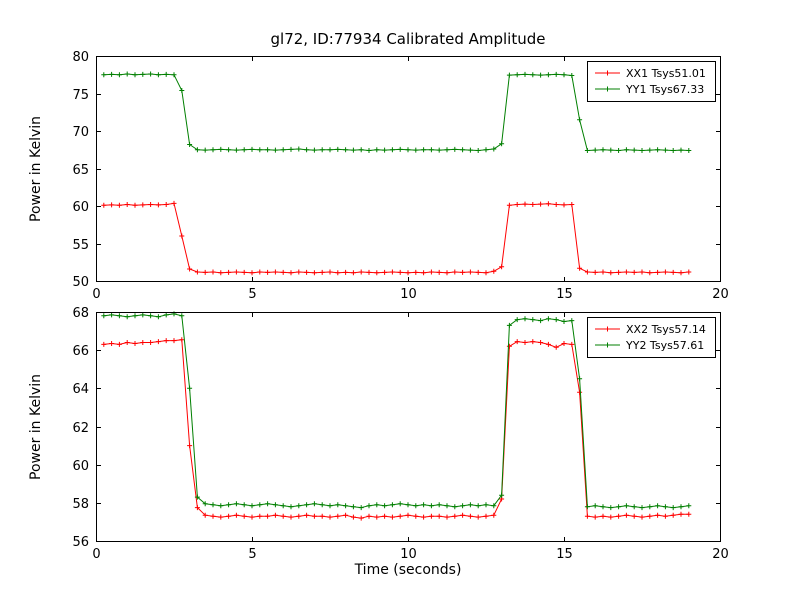  Describe the element at coordinates (80, 542) in the screenshot. I see `y-tick-label: 56` at that location.